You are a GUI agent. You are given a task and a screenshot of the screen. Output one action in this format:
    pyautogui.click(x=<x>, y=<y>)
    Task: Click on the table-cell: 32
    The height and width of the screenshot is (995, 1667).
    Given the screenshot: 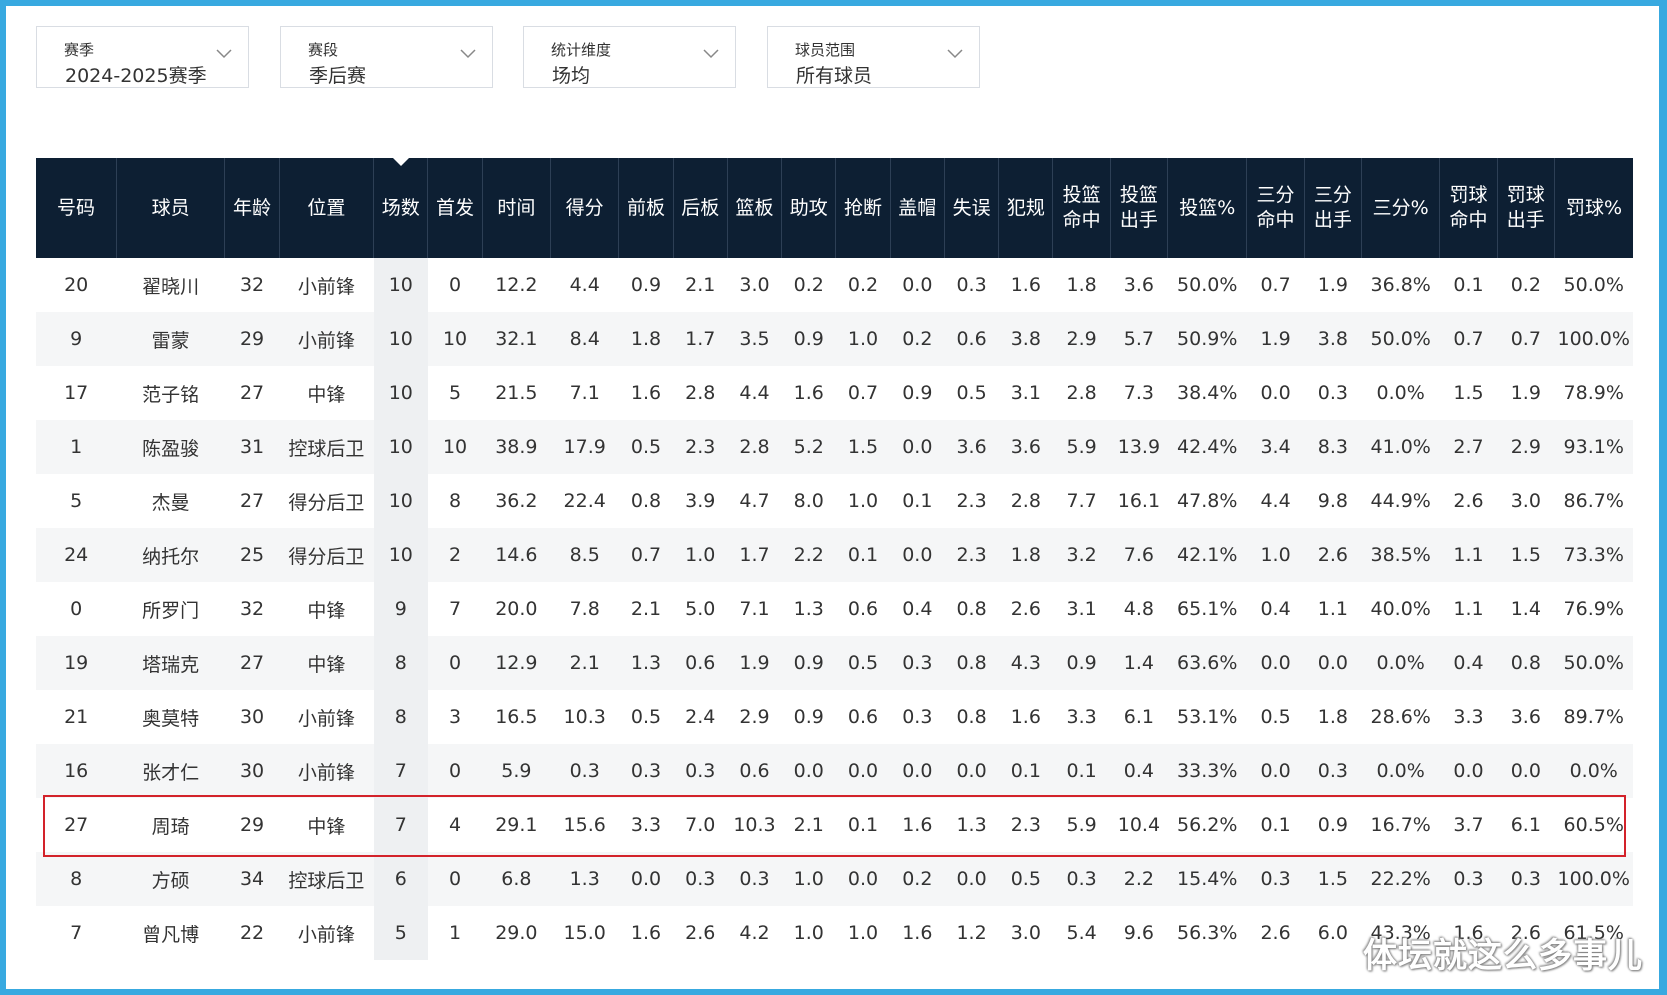 What is the action you would take?
    pyautogui.click(x=252, y=285)
    